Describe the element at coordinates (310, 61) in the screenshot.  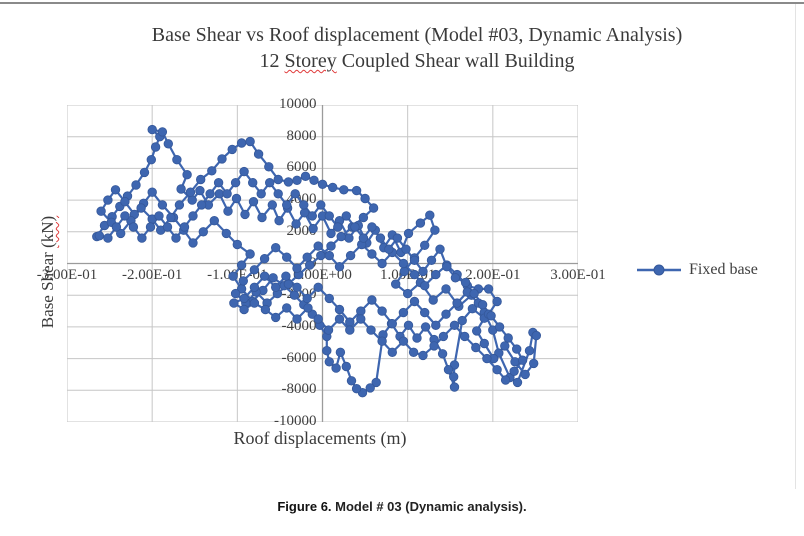
I see `misspelled-word: Storey` at that location.